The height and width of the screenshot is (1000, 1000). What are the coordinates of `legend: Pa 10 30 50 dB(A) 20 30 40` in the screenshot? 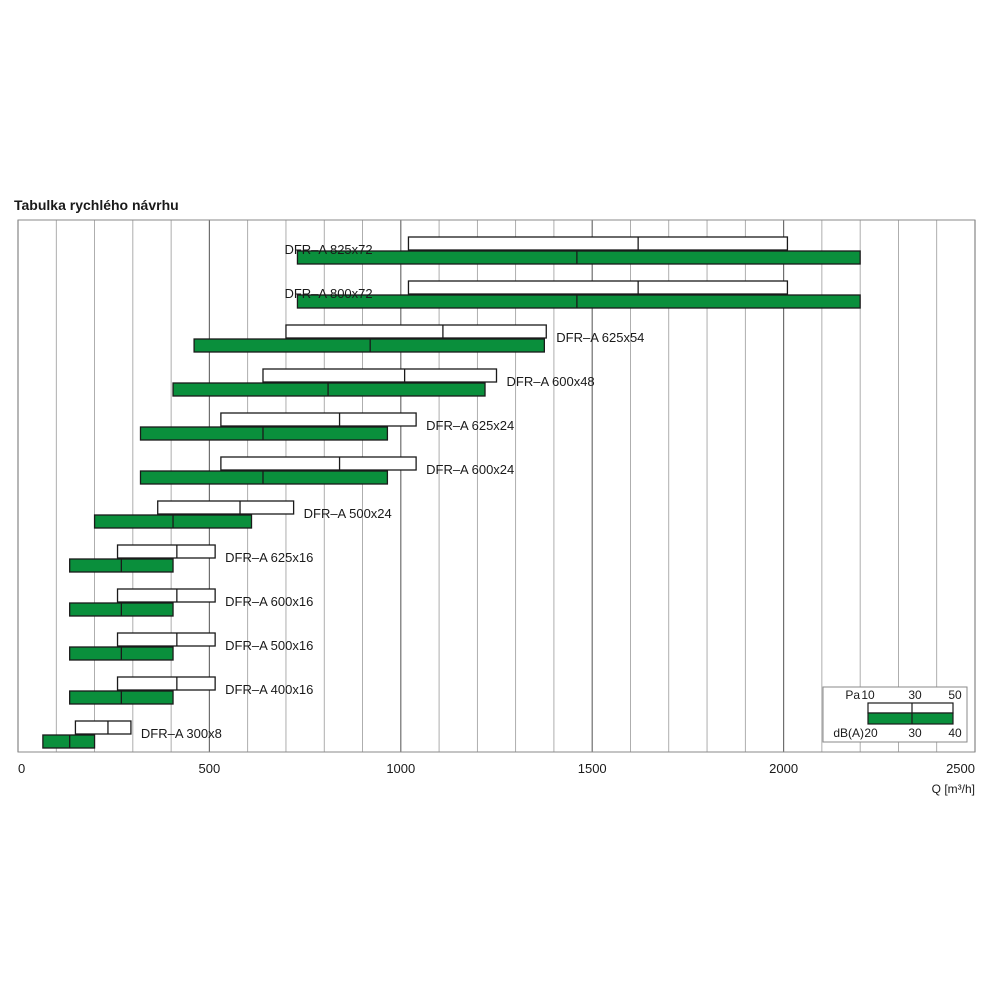 It's located at (895, 714).